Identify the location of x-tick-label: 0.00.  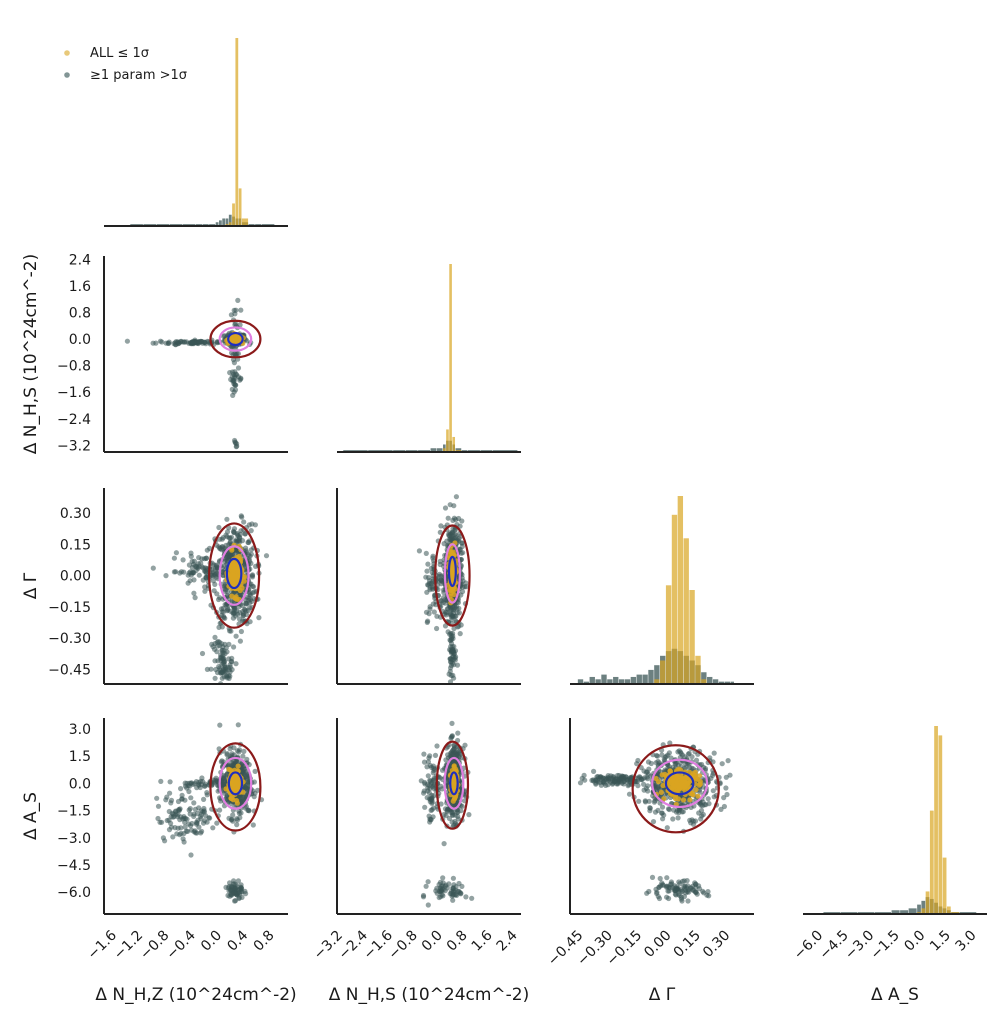
(657, 944).